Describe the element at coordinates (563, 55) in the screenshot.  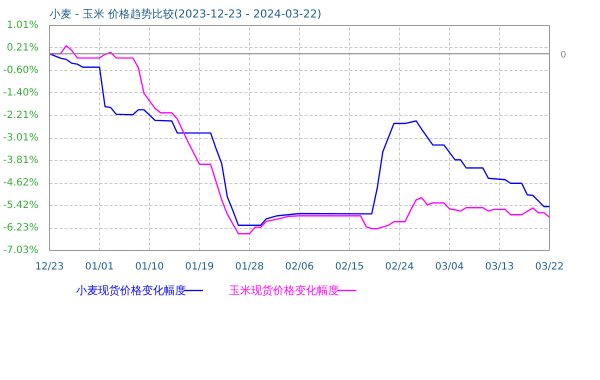
I see `ref-line-label: 0` at that location.